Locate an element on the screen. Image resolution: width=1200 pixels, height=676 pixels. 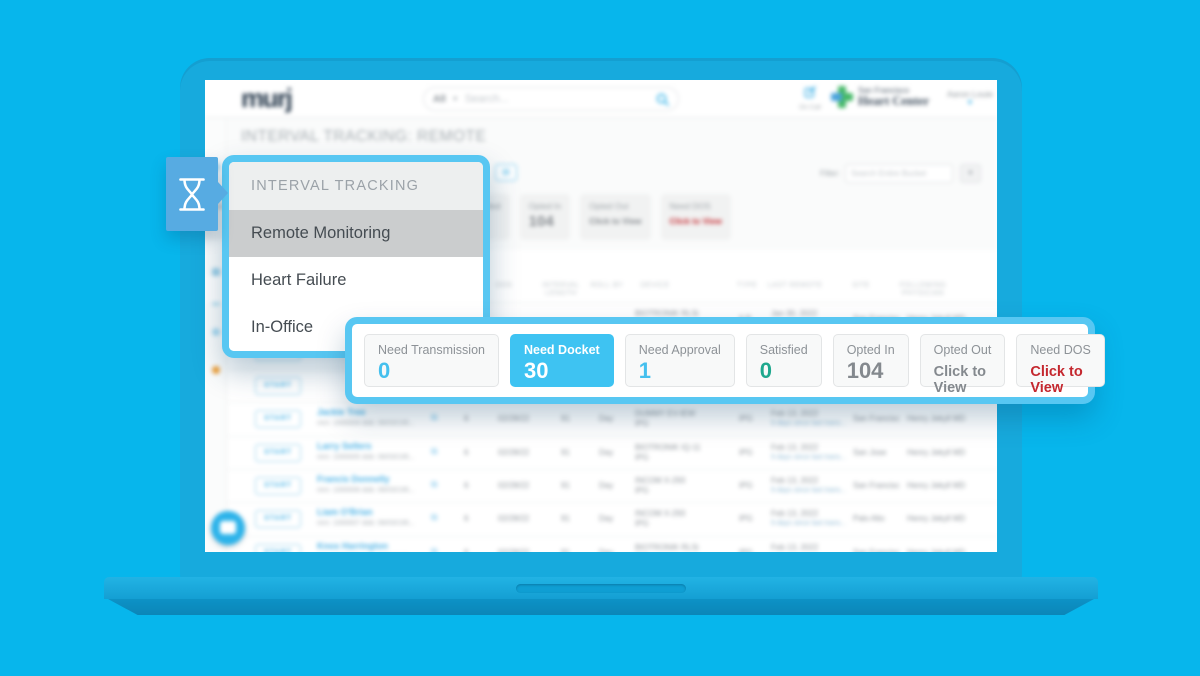
filter-apply-button: ▼ is located at coordinates (970, 173).